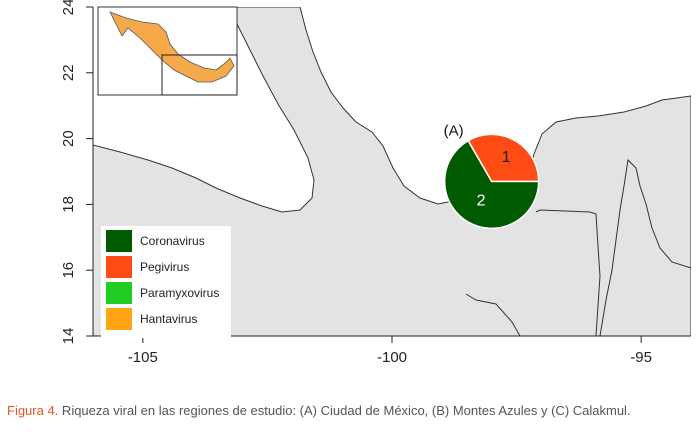 The width and height of the screenshot is (697, 432). I want to click on y-tick-label: 20, so click(68, 138).